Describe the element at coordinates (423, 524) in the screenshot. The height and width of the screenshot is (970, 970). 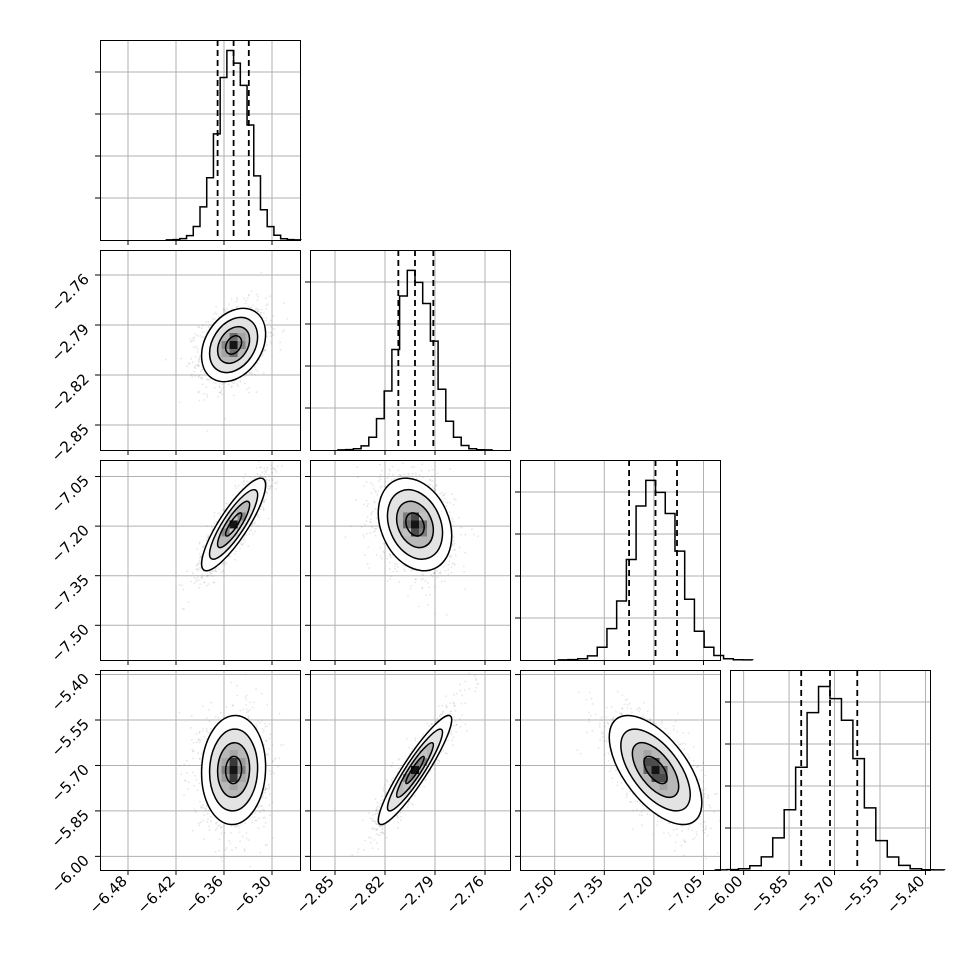
I see `density-cell` at that location.